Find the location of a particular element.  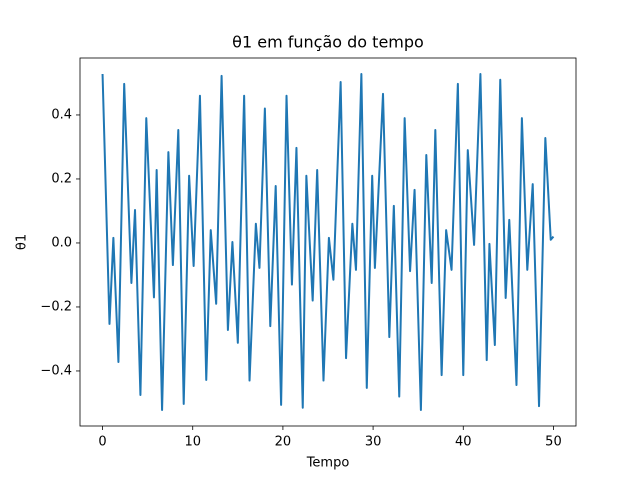

y-tick-label: 0.4 is located at coordinates (61, 114).